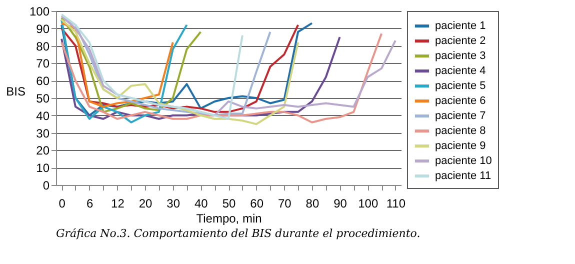 This screenshot has width=575, height=264. What do you see at coordinates (229, 203) in the screenshot?
I see `x-tick-label: 50` at bounding box center [229, 203].